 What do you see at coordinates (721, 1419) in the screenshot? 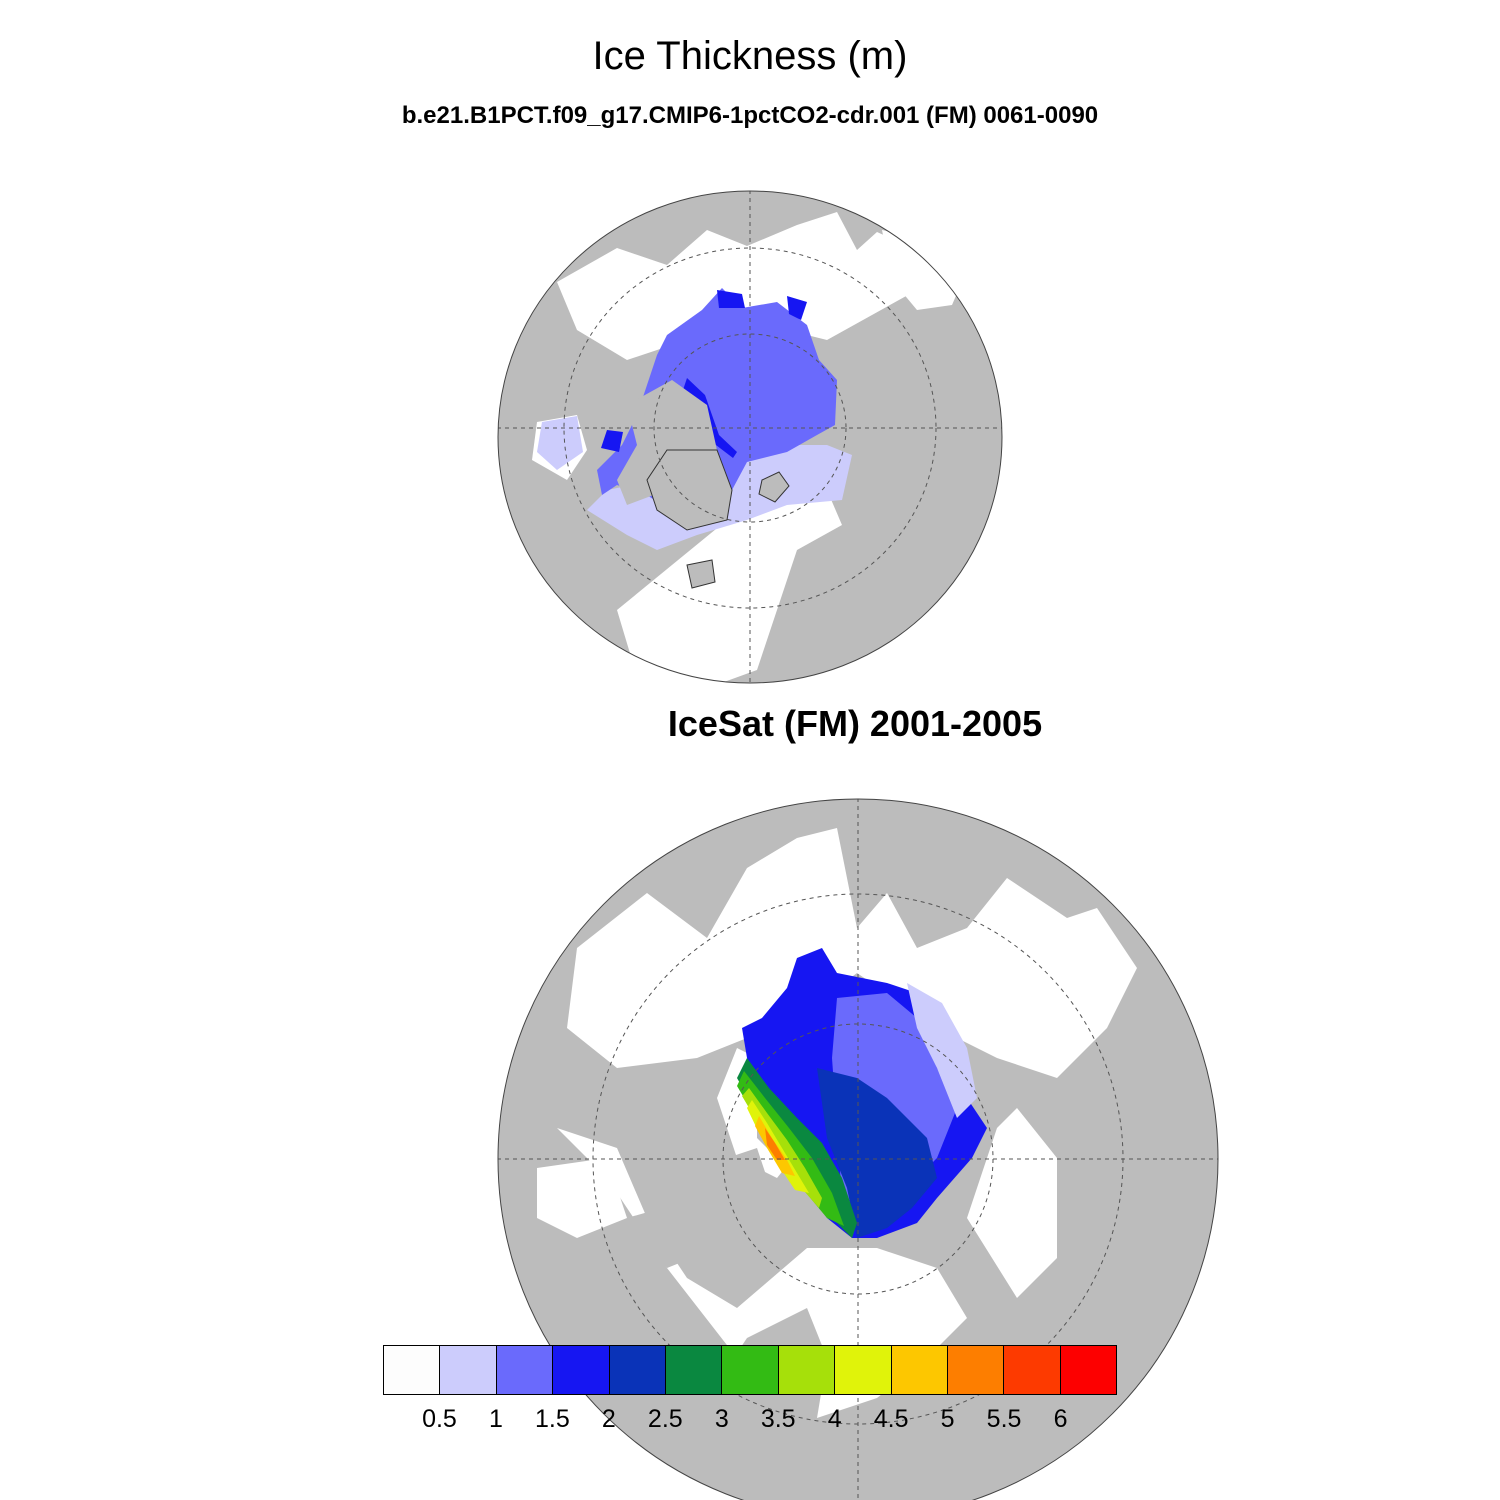
I see `colorbar-label: 3` at bounding box center [721, 1419].